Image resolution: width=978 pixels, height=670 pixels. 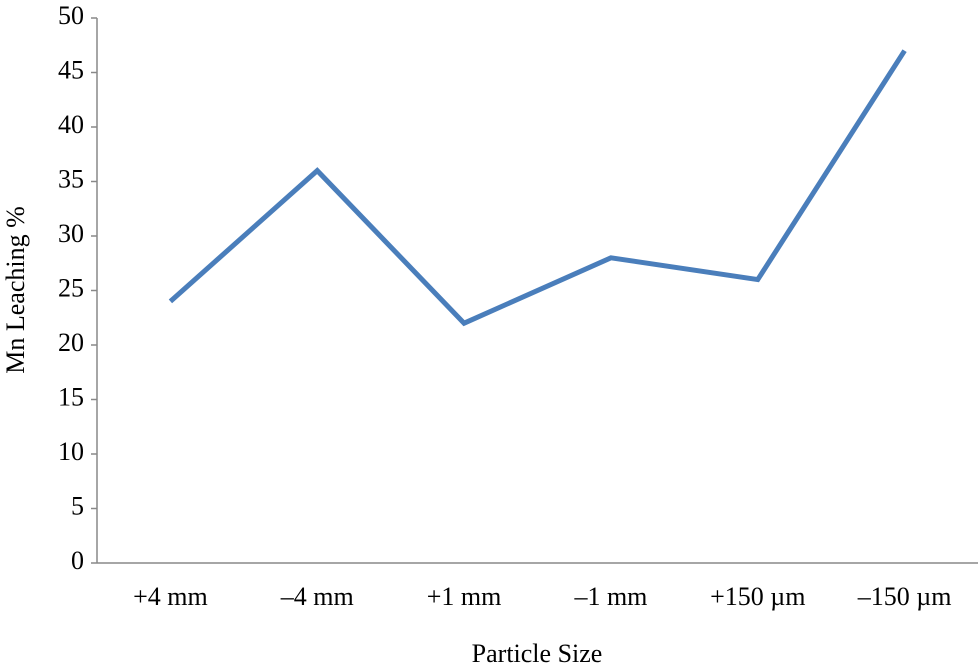 I want to click on y-axis-title: Mn Leaching %, so click(x=15, y=290).